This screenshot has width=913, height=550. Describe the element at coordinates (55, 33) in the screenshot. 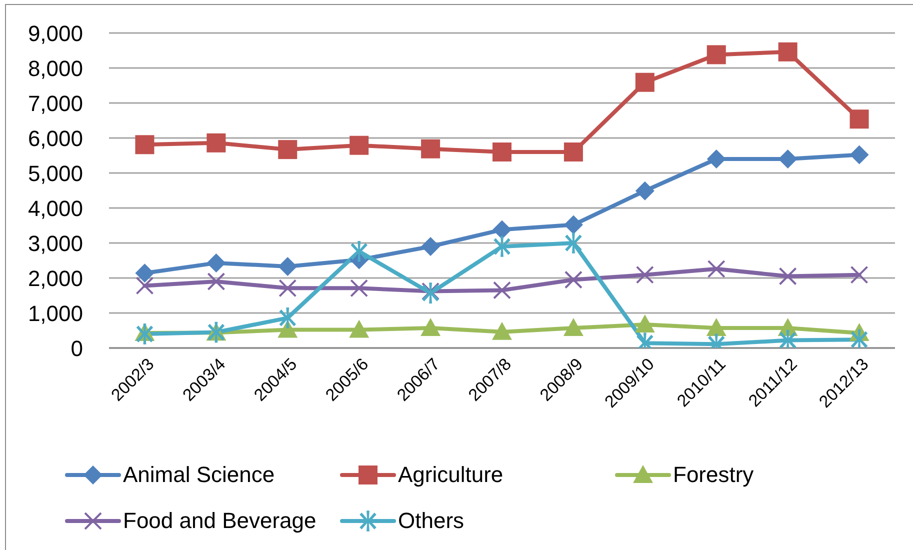

I see `y-tick-label: 9,000` at that location.